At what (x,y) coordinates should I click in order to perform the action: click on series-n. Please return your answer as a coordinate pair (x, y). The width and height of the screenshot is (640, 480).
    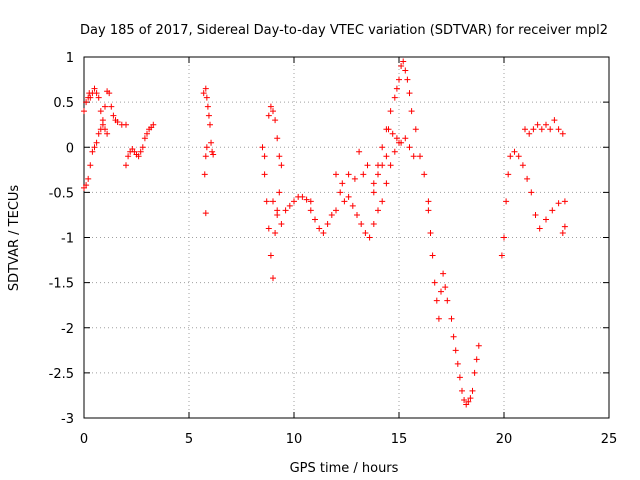
    Looking at the image, I should click on (453, 307).